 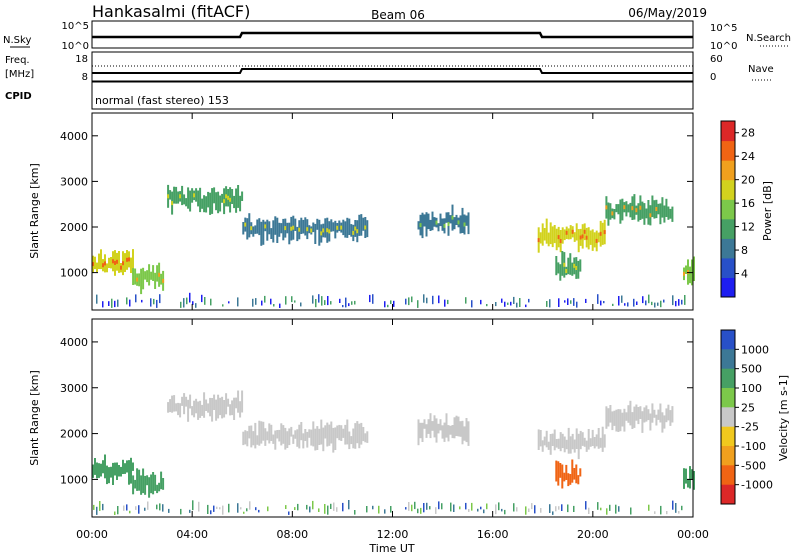 What do you see at coordinates (17, 40) in the screenshot?
I see `nsky-label: N.Sky` at bounding box center [17, 40].